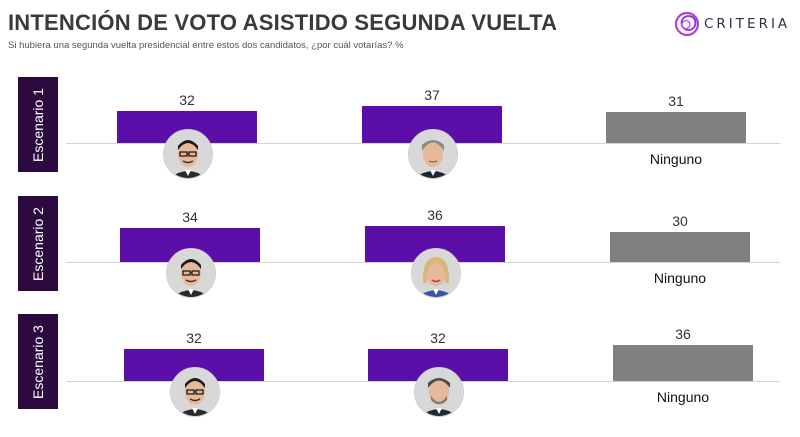  I want to click on scenario-label-text: Escenario 1, so click(38, 124).